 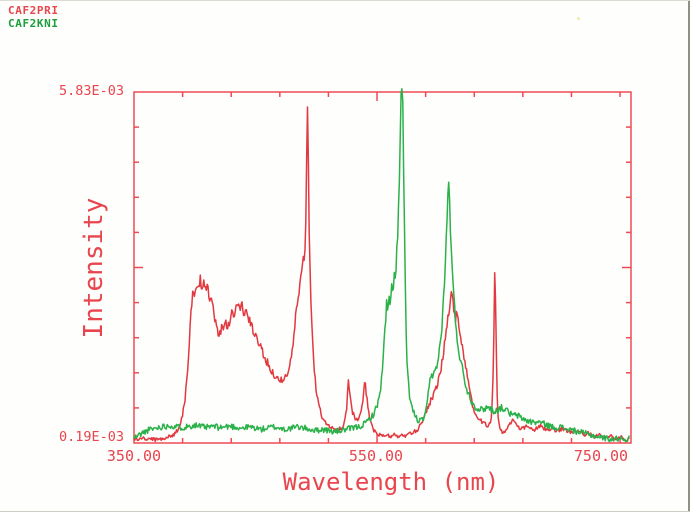 What do you see at coordinates (578, 18) in the screenshot?
I see `scan-dust-speck` at bounding box center [578, 18].